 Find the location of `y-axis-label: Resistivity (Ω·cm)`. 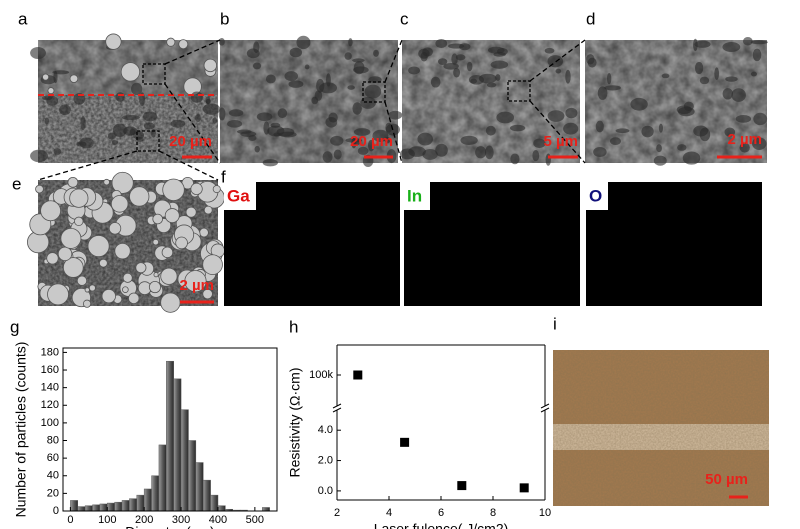

y-axis-label: Resistivity (Ω·cm) is located at coordinates (295, 422).